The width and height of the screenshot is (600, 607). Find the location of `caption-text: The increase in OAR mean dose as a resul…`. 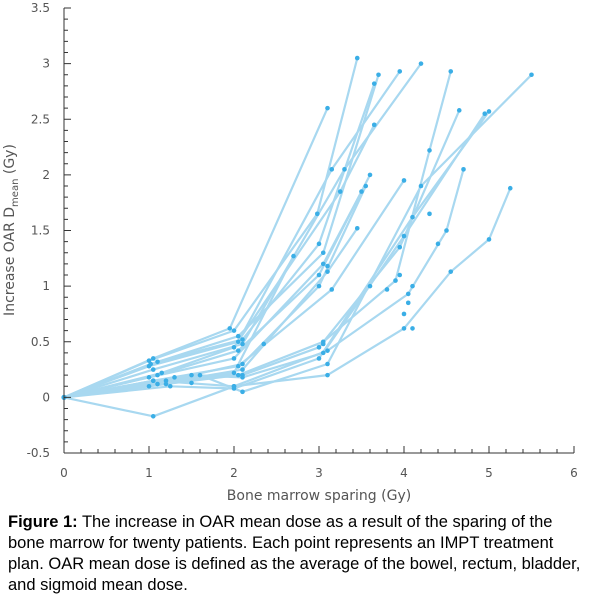

caption-text: The increase in OAR mean dose as a resul… is located at coordinates (294, 553).